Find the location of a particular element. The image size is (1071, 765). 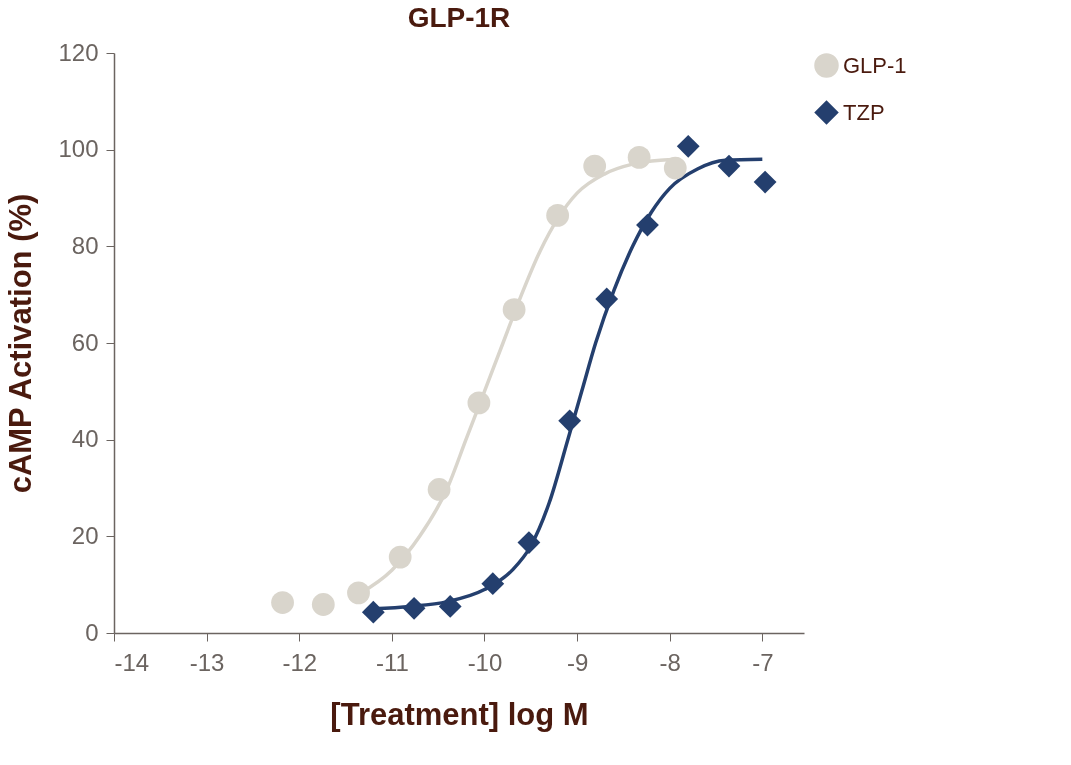

x-tick-label: -7 is located at coordinates (763, 662).